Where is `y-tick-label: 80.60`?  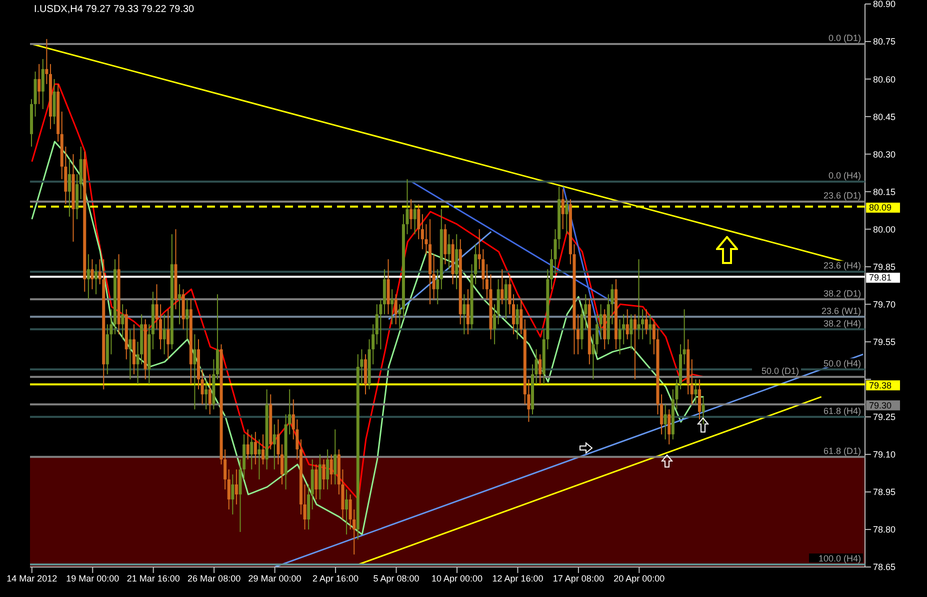
y-tick-label: 80.60 is located at coordinates (884, 79).